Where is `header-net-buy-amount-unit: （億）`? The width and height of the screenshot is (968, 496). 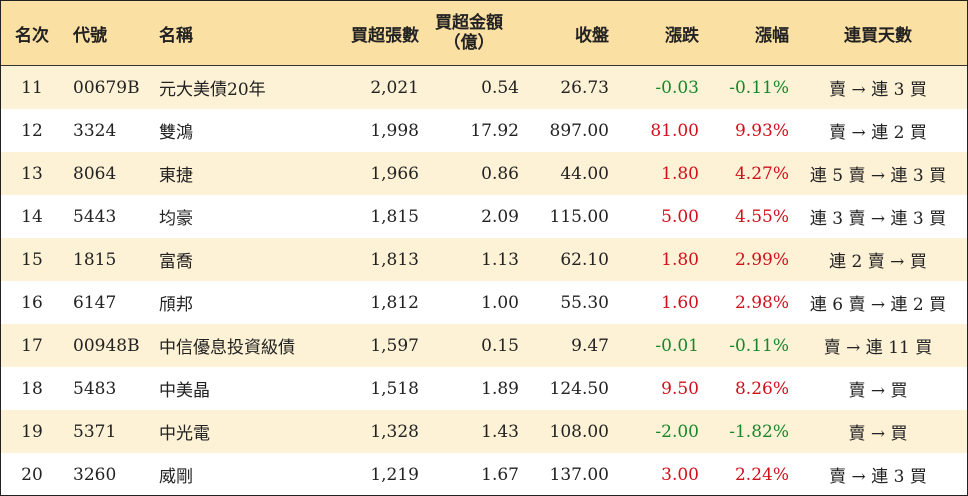
header-net-buy-amount-unit: （億） is located at coordinates (469, 43).